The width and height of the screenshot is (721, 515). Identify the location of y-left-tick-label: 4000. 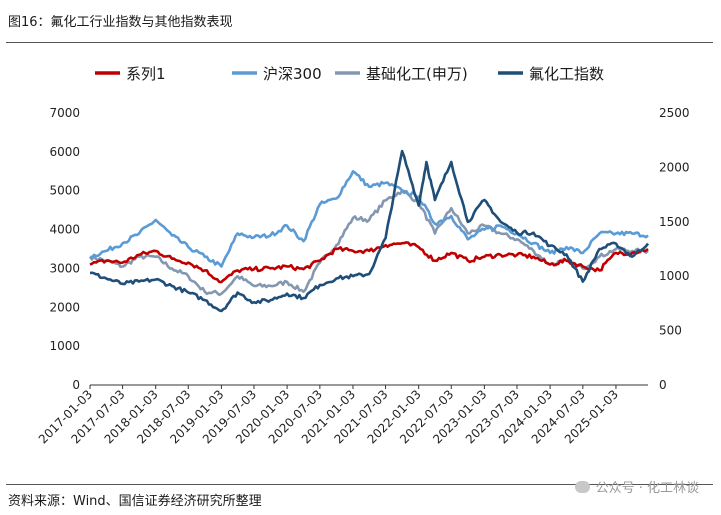
(64, 230).